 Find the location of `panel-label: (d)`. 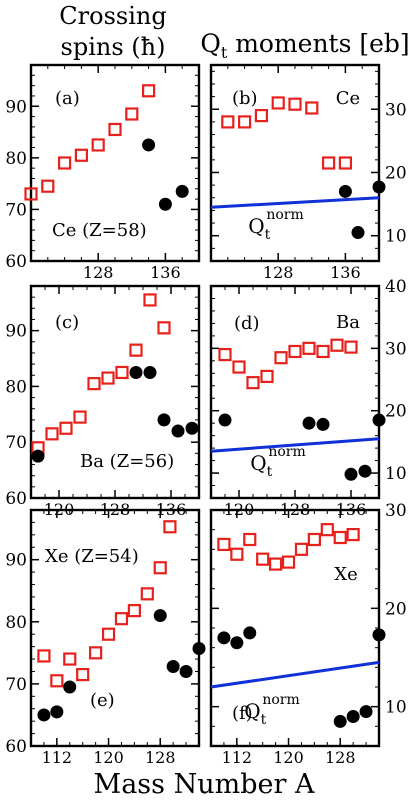

panel-label: (d) is located at coordinates (247, 323).